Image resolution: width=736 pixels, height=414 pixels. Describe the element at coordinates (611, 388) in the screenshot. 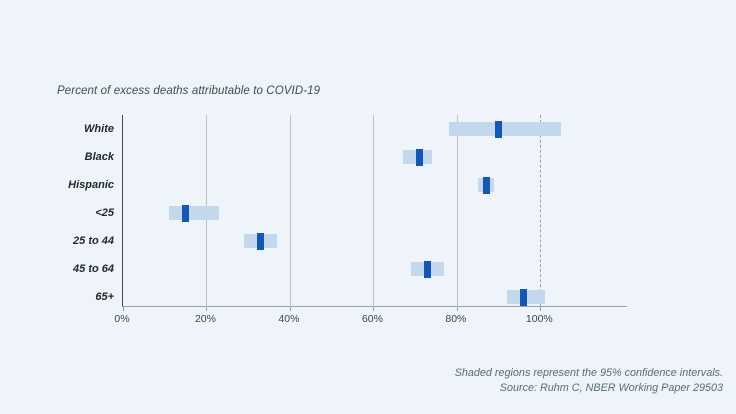

I see `footer-source: Source: Ruhm C, NBER Working Paper 29503` at that location.